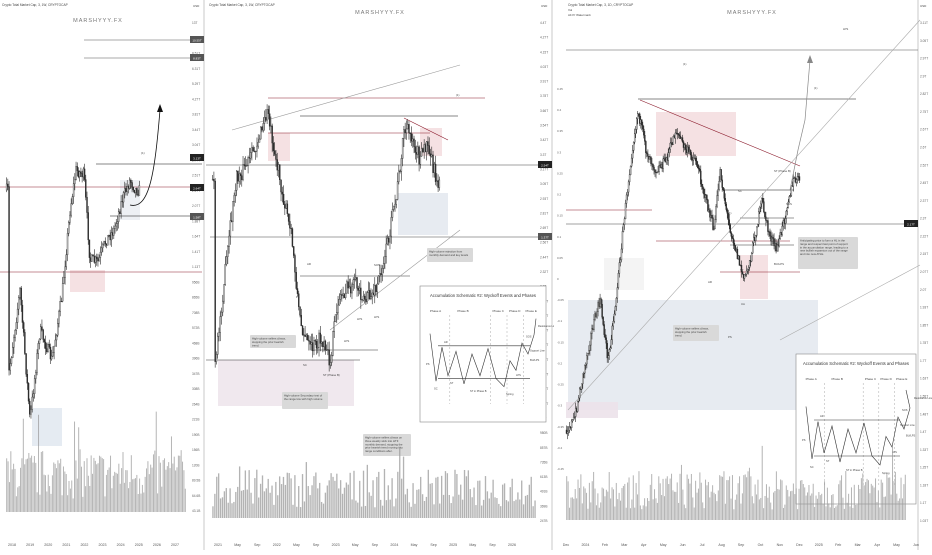 The width and height of the screenshot is (932, 555). Describe the element at coordinates (761, 545) in the screenshot. I see `panel-3-time-label: Oct` at that location.